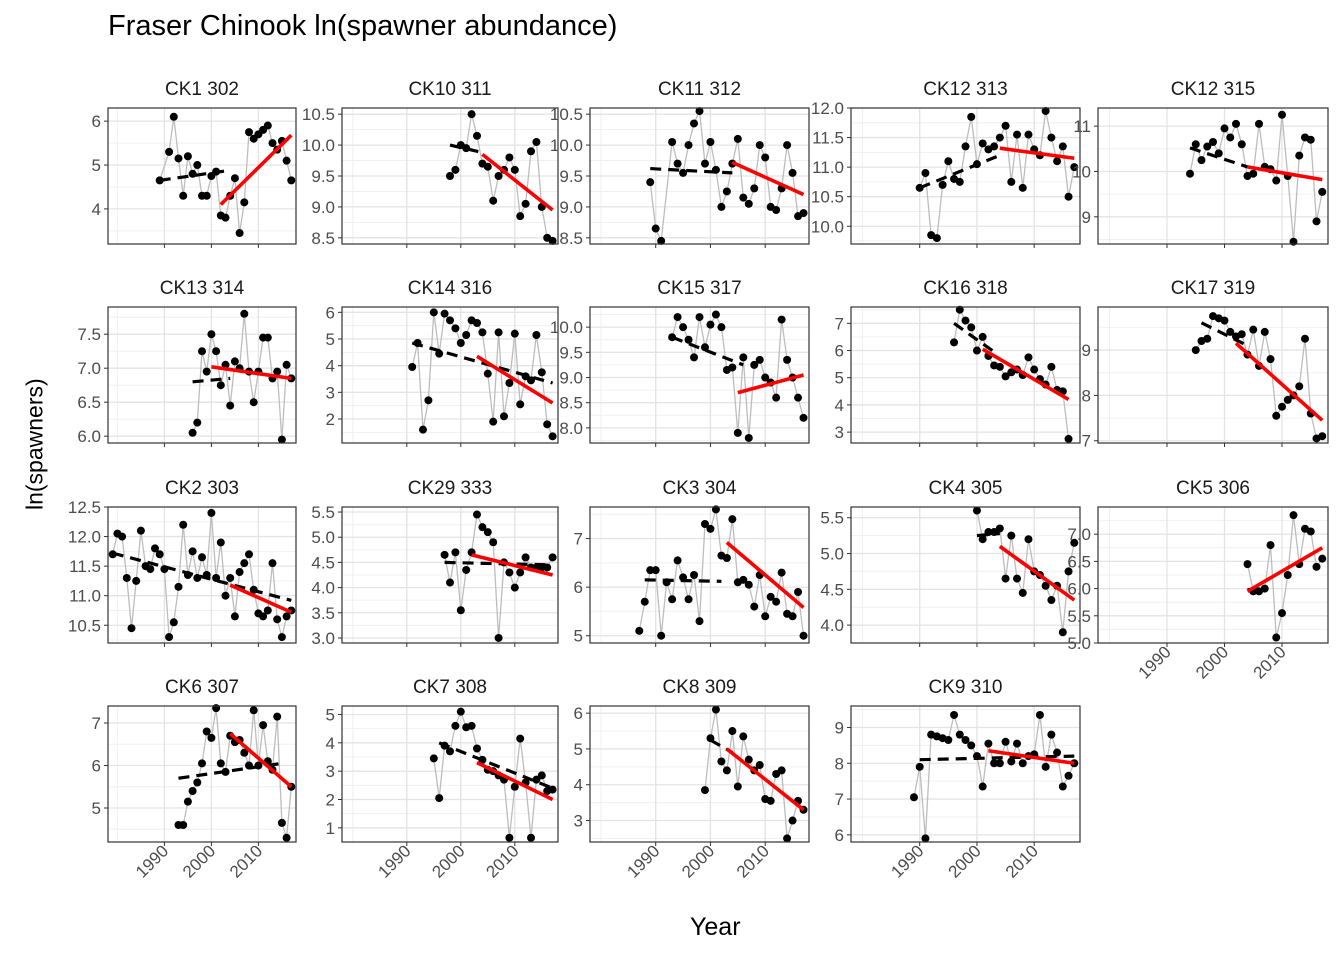 The image size is (1344, 960). I want to click on panel-title: CK3 304, so click(700, 488).